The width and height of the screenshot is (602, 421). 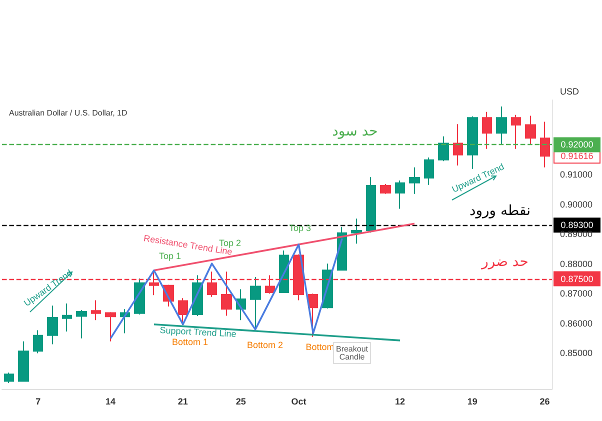 What do you see at coordinates (472, 401) in the screenshot?
I see `x-tick-label: 19` at bounding box center [472, 401].